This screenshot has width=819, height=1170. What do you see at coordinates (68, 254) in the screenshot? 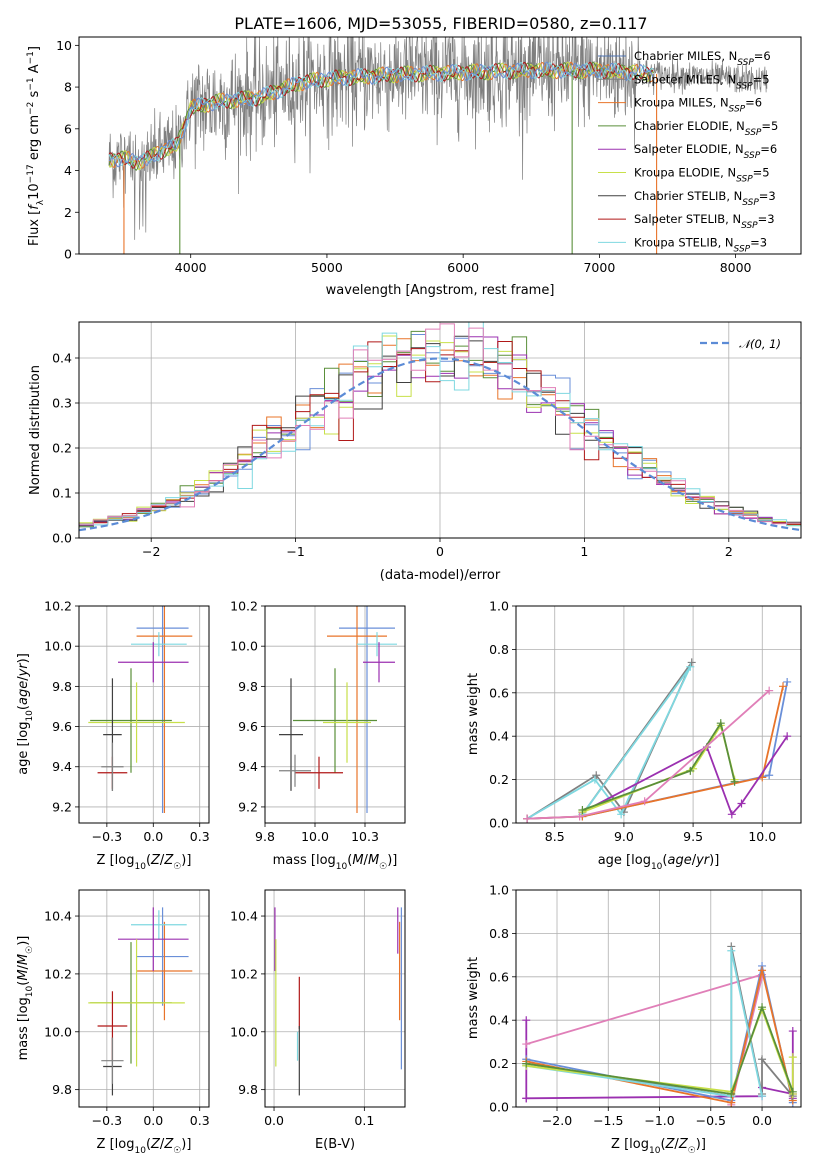
I see `y-tick-label: 0` at bounding box center [68, 254].